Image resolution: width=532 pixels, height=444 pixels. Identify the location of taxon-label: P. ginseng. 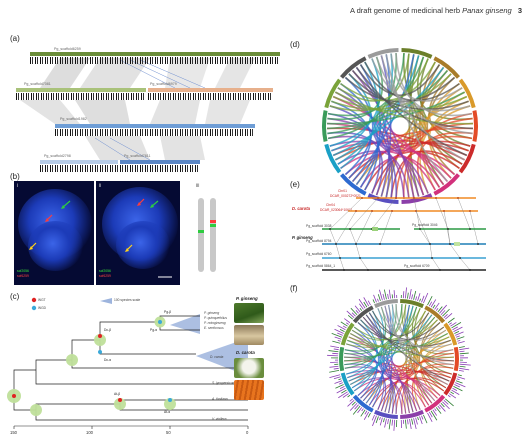
(212, 313).